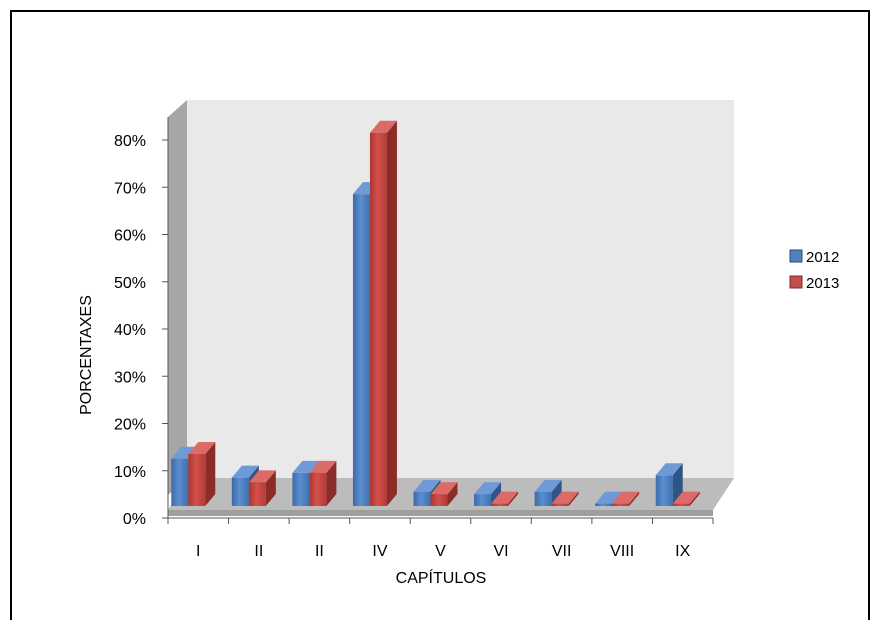 The height and width of the screenshot is (620, 882). I want to click on legend-swatch-2012, so click(796, 256).